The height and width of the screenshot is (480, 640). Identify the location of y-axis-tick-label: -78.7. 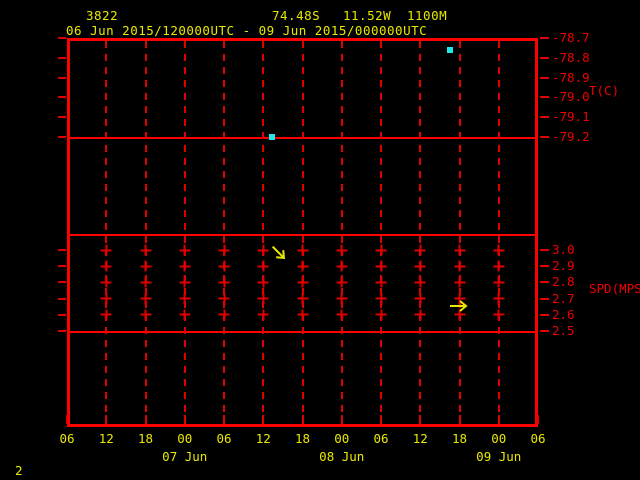
(571, 37).